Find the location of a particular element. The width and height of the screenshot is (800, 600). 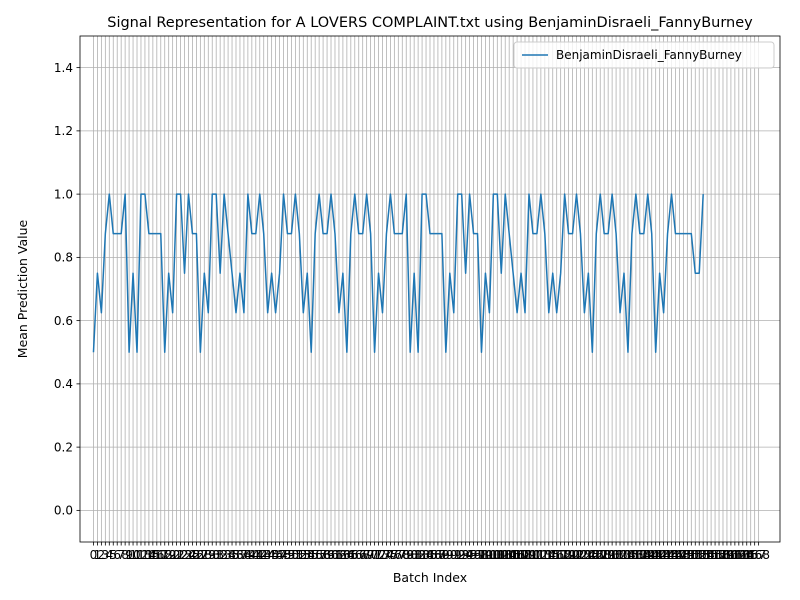

x-tick-label: 12 is located at coordinates (140, 555).